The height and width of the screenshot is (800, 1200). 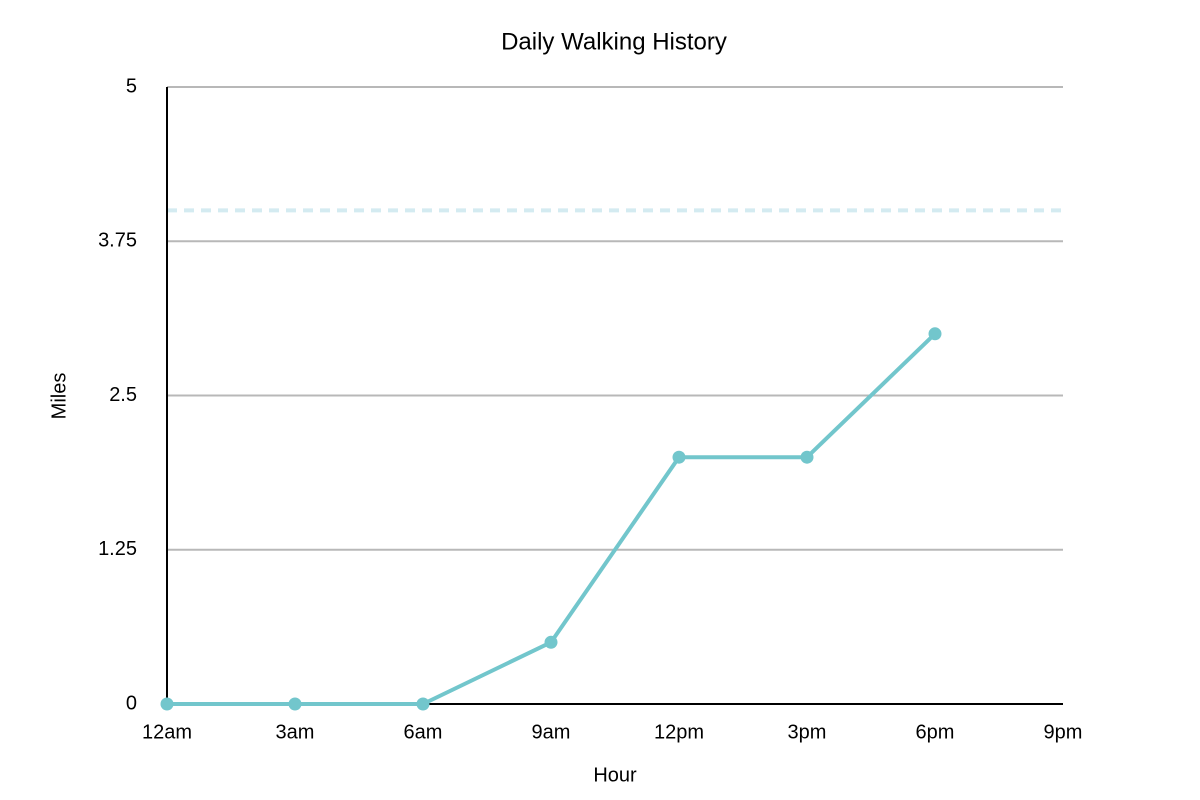 I want to click on x-tick-label: 9pm, so click(x=1063, y=732).